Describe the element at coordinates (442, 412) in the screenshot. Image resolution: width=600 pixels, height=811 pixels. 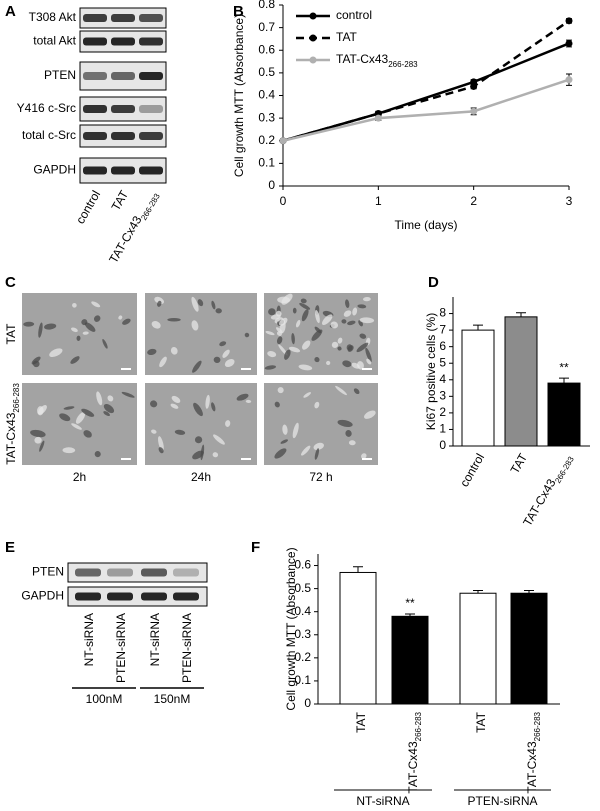
I see `y-tick-label: 2` at that location.